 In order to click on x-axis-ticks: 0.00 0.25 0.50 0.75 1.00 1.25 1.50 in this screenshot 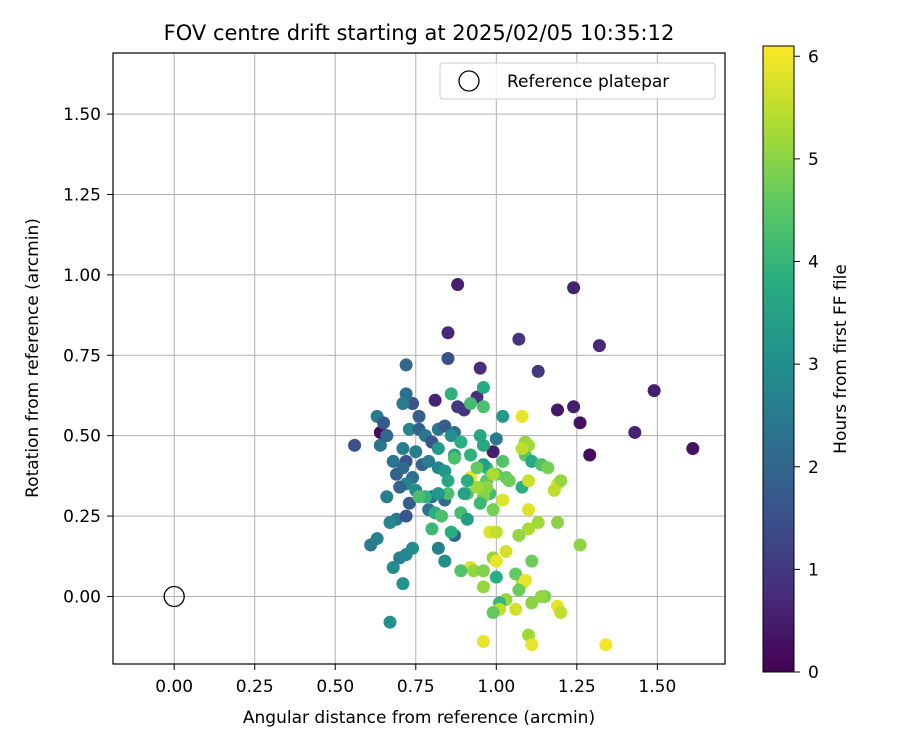, I will do `click(415, 680)`.